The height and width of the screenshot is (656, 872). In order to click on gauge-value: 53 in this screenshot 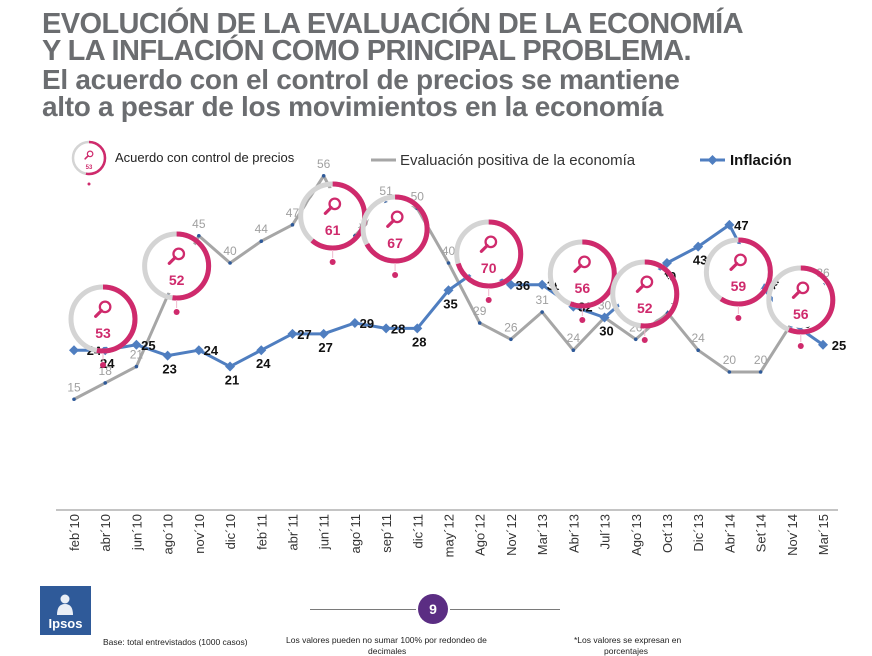, I will do `click(103, 333)`.